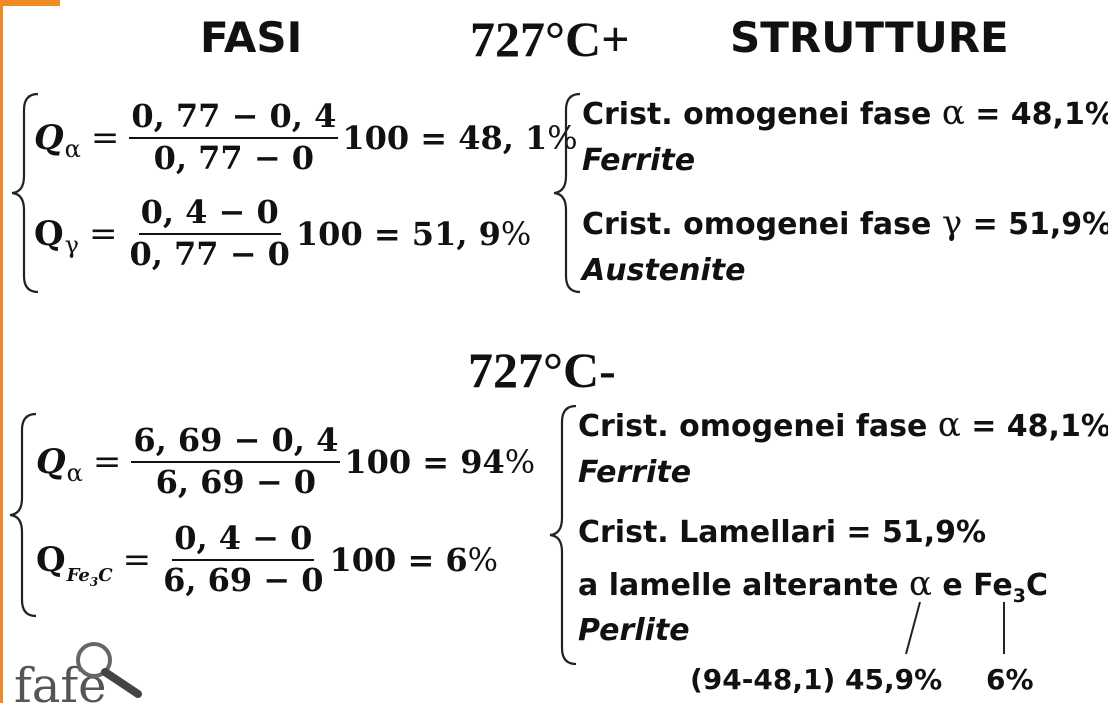 This screenshot has height=703, width=1108. I want to click on note-fe3c: 6%, so click(1010, 679).